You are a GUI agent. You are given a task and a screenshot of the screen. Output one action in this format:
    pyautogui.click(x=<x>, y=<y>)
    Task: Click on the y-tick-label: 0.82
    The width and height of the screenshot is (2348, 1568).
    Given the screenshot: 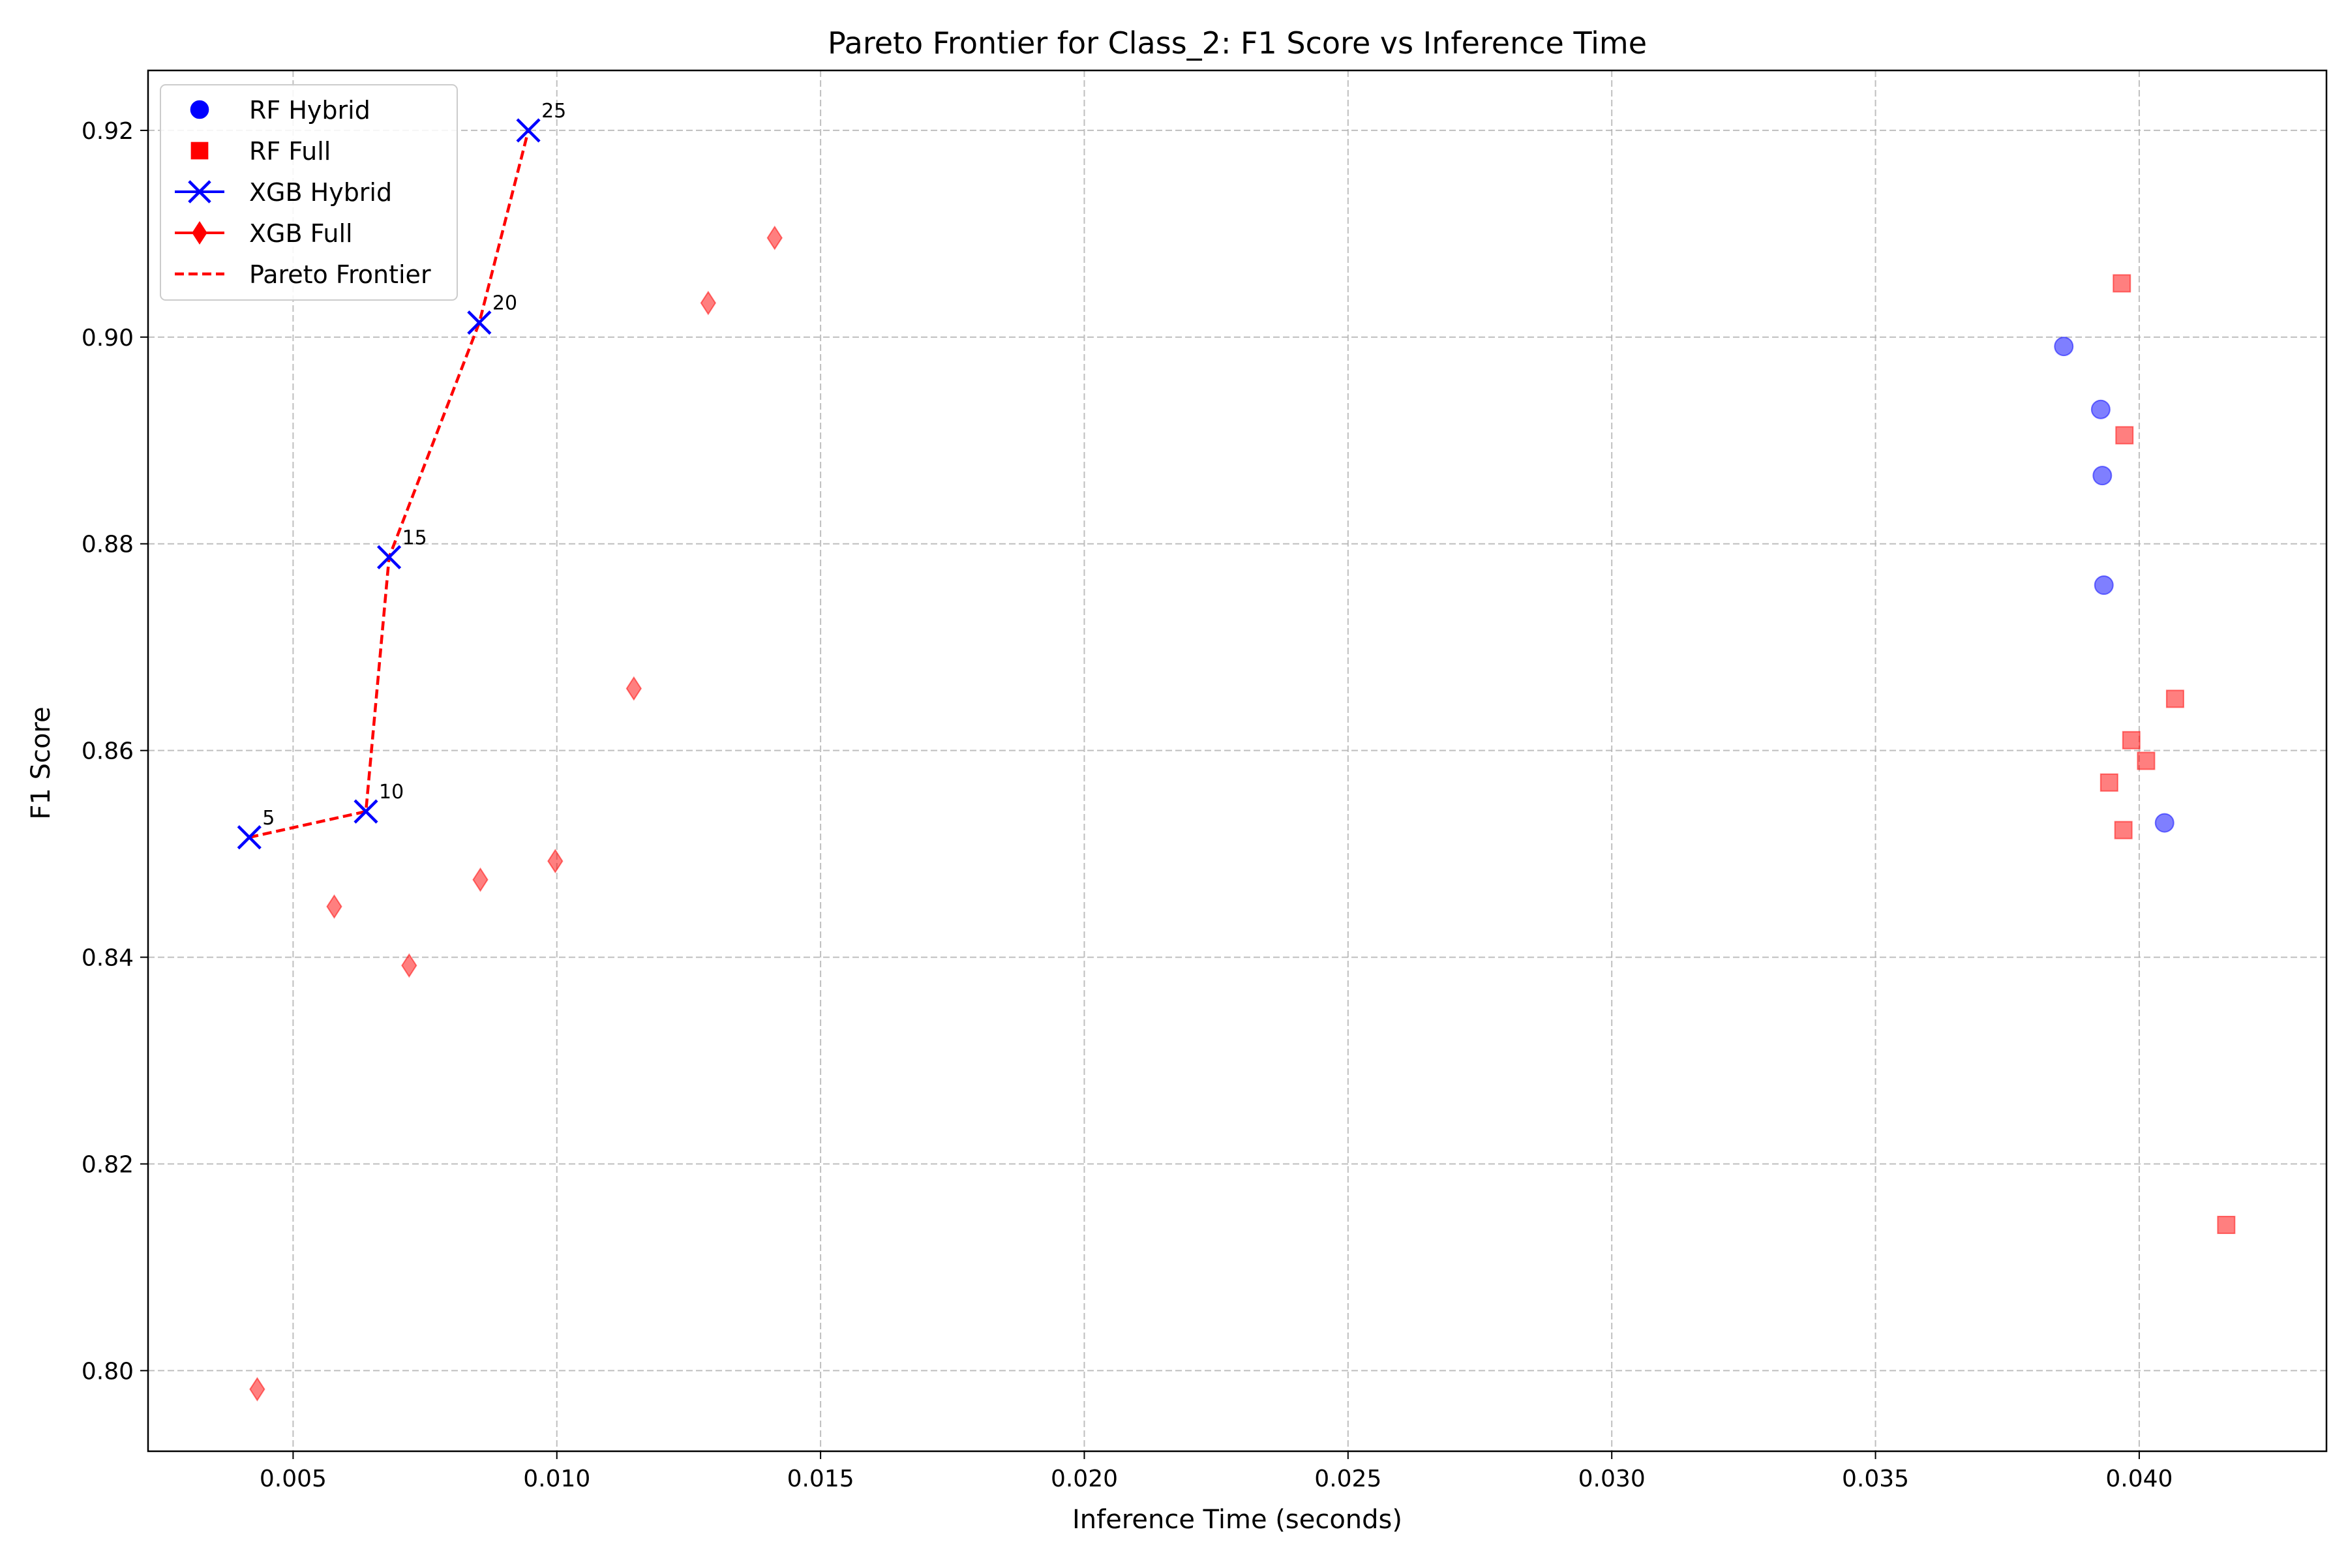 What is the action you would take?
    pyautogui.click(x=108, y=1164)
    